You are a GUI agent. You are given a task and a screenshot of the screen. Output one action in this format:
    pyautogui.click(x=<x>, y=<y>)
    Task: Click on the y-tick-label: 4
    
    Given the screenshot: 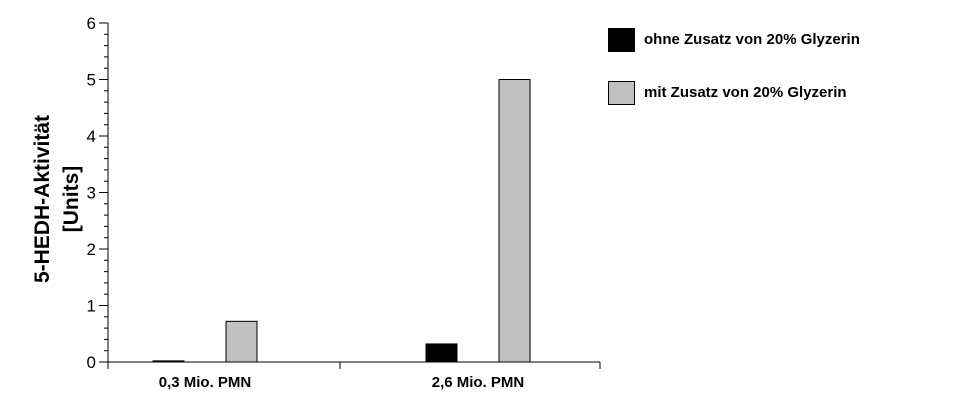 What is the action you would take?
    pyautogui.click(x=91, y=136)
    